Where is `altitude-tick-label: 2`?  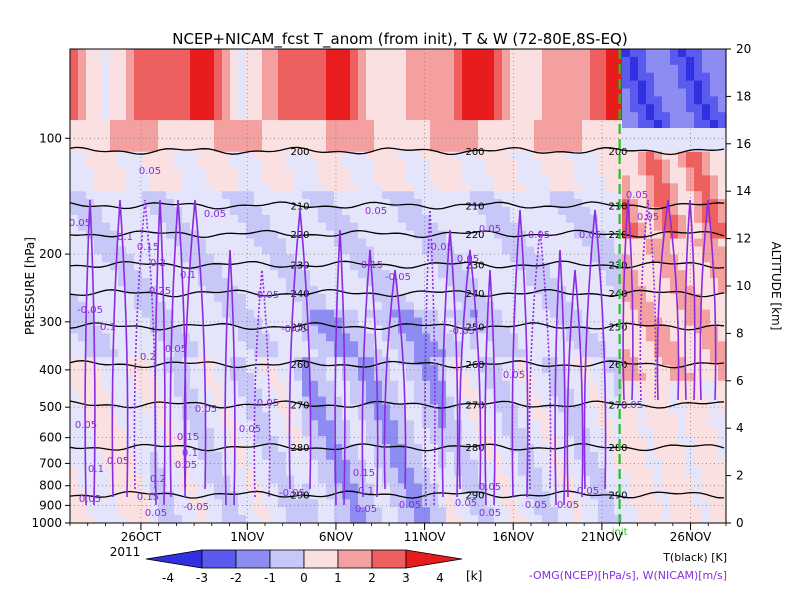
altitude-tick-label: 2 is located at coordinates (740, 476).